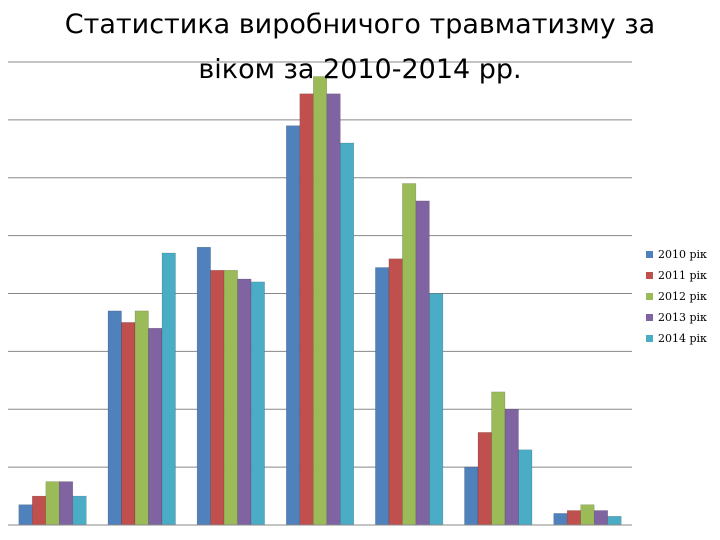 The height and width of the screenshot is (540, 720). I want to click on legend-item: 2013 рік, so click(683, 317).